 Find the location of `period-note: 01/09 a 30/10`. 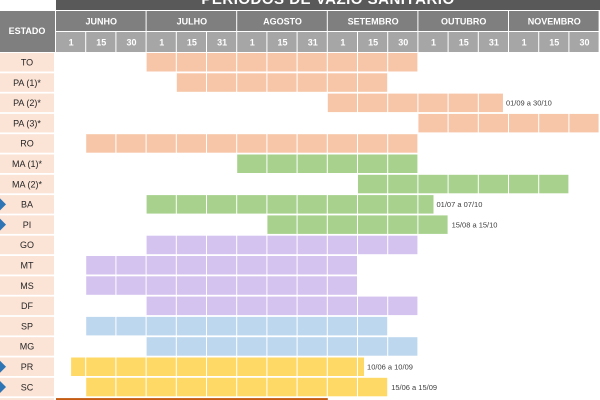

period-note: 01/09 a 30/10 is located at coordinates (529, 103).